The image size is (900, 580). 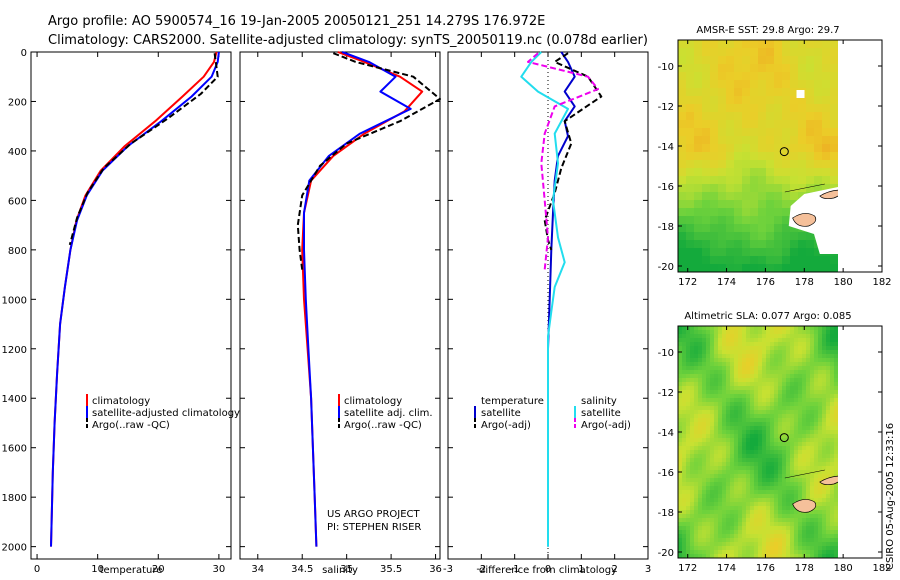 I want to click on legend-label-sal-argo: Argo(-adj), so click(x=606, y=425).